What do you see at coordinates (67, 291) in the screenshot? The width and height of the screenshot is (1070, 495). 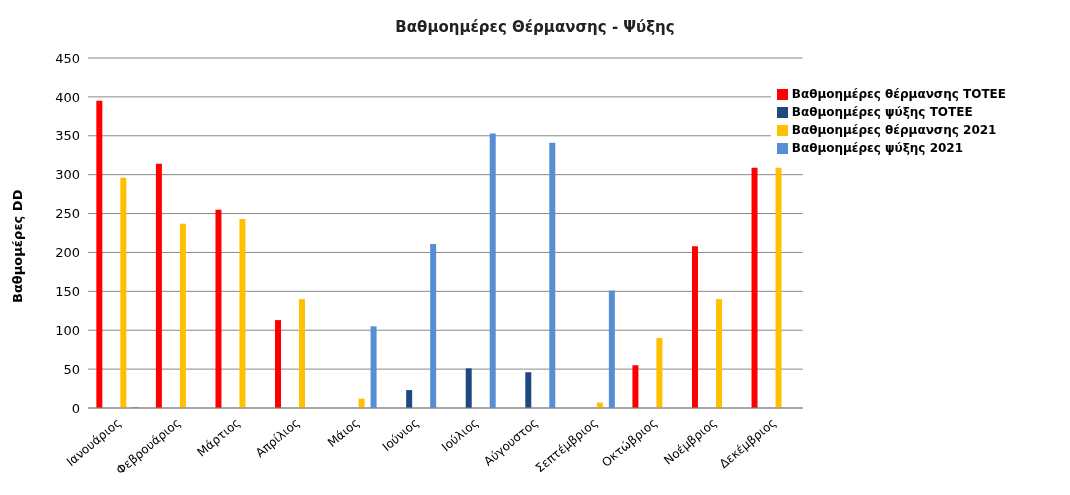 I see `y-tick-label: 150` at bounding box center [67, 291].